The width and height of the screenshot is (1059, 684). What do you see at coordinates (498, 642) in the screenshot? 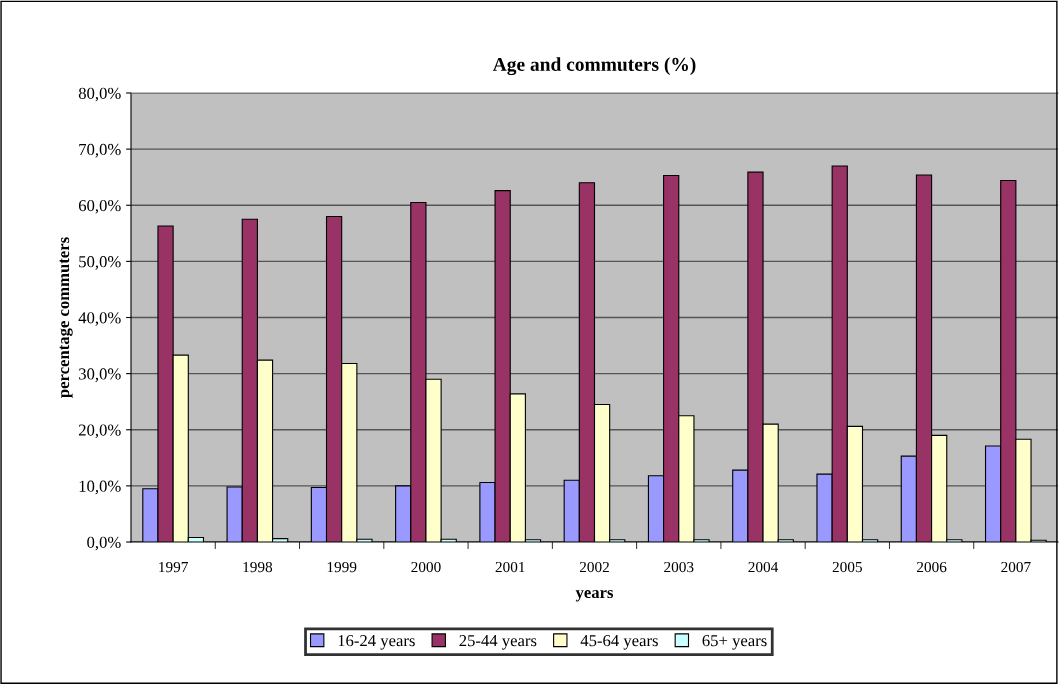
I see `legend-label: 25-44 years` at bounding box center [498, 642].